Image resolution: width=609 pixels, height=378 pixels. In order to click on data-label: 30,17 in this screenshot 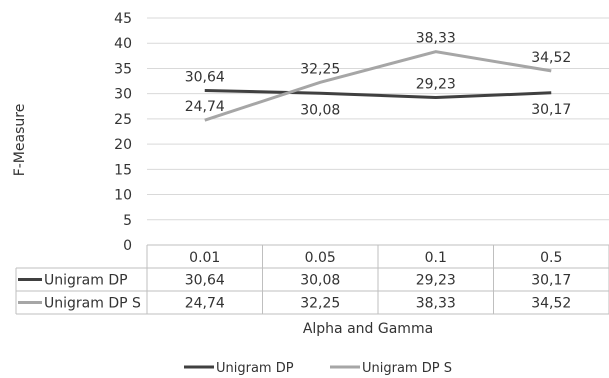, I will do `click(551, 110)`.